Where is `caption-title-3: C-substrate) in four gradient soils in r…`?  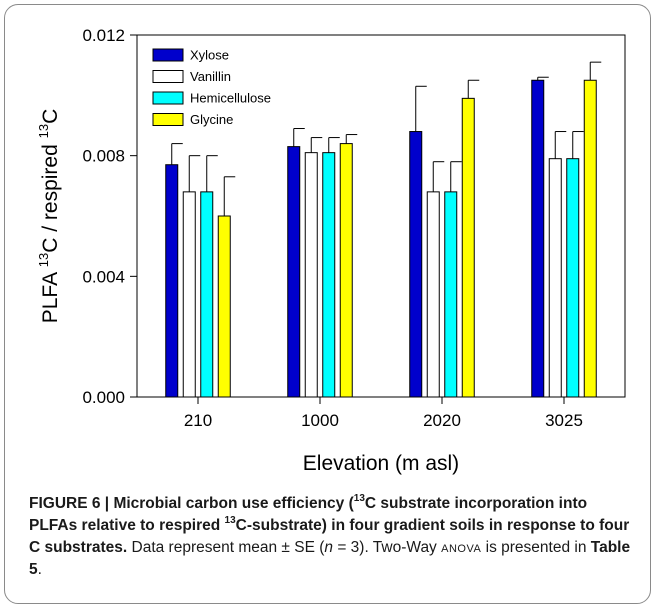 caption-title-3: C-substrate) in four gradient soils in r… is located at coordinates (329, 536).